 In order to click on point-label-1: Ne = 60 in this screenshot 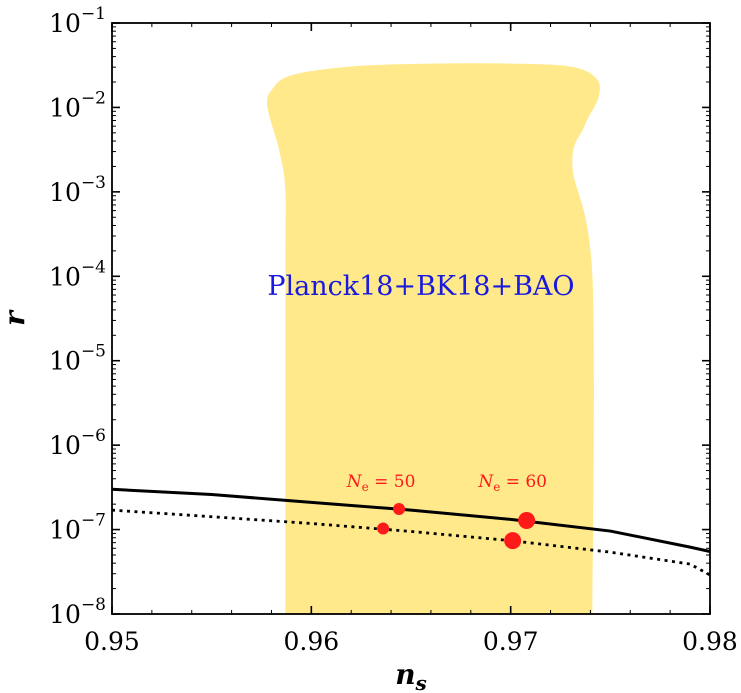, I will do `click(512, 483)`.